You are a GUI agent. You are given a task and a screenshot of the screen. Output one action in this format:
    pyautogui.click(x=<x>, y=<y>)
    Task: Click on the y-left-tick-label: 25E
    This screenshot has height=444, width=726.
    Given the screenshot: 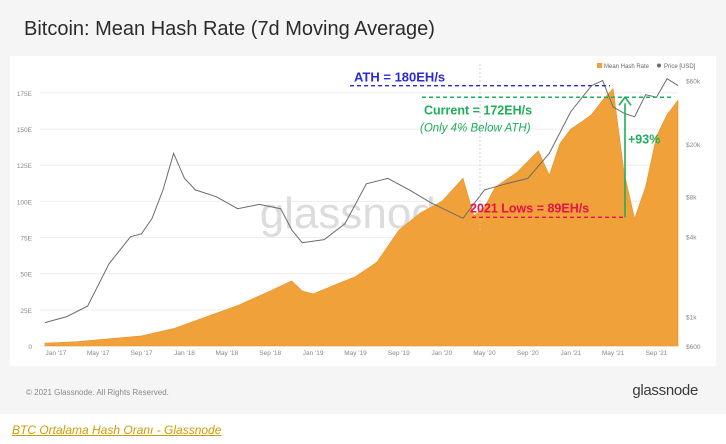 What is the action you would take?
    pyautogui.click(x=26, y=311)
    